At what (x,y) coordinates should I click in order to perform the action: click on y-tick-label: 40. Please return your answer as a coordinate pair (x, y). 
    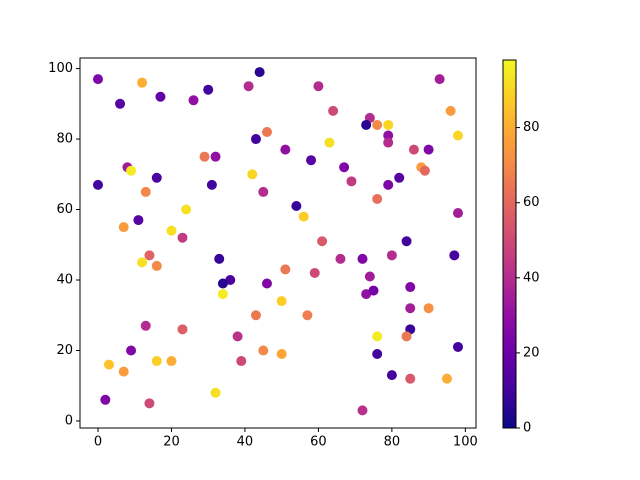
    Looking at the image, I should click on (64, 280).